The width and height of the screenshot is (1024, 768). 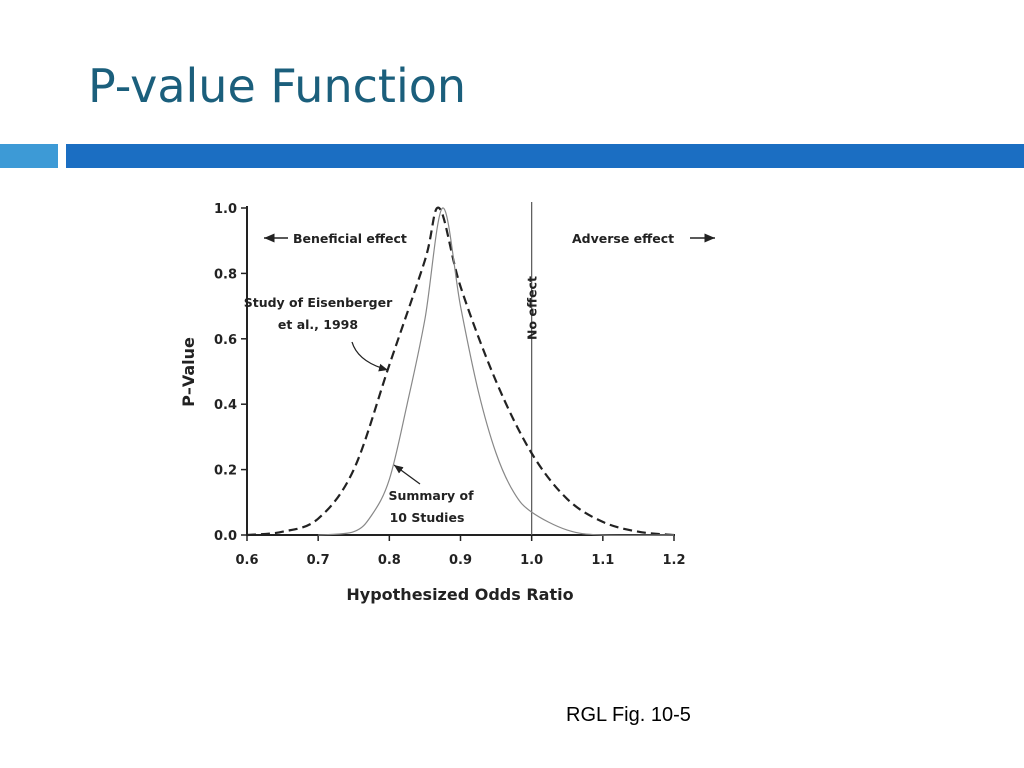 I want to click on slide-title: P-value Function, so click(x=277, y=86).